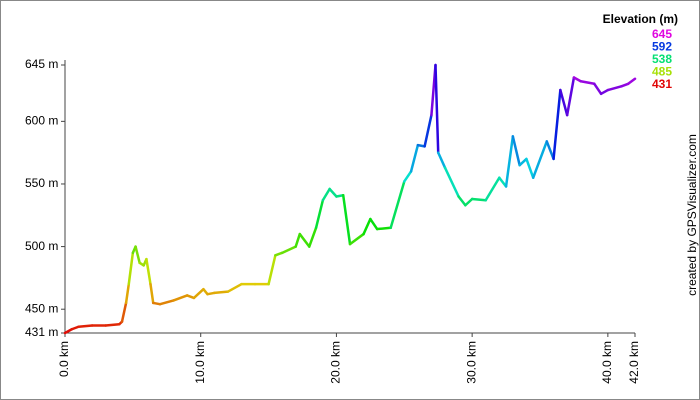 The image size is (700, 400). Describe the element at coordinates (64, 359) in the screenshot. I see `x-tick-label: 0.0 km` at that location.